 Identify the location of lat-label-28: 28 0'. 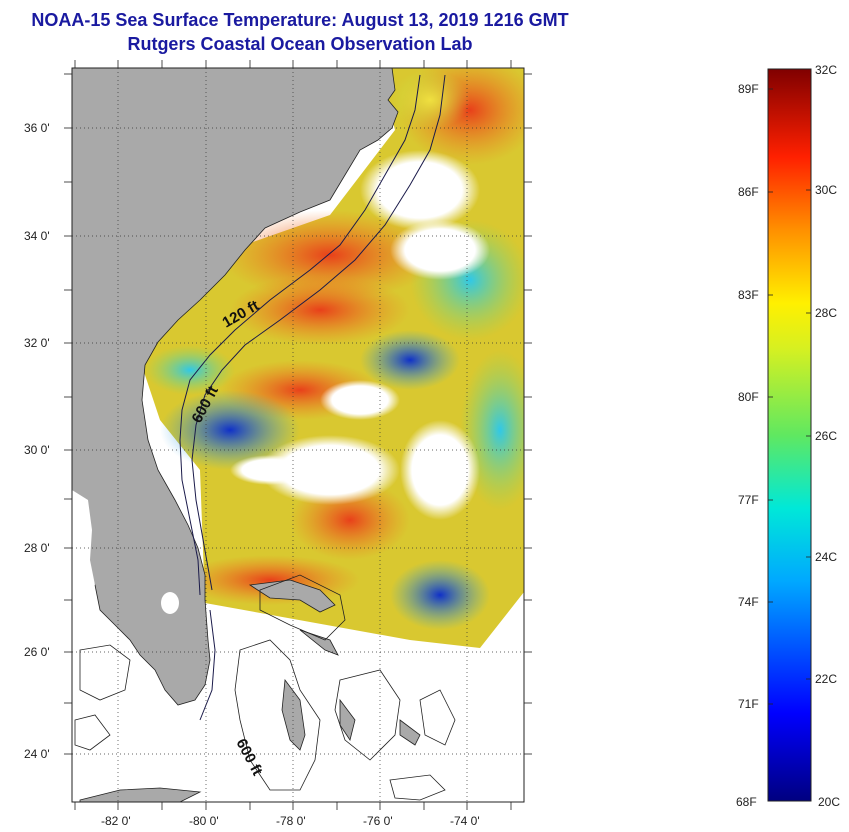
(37, 548).